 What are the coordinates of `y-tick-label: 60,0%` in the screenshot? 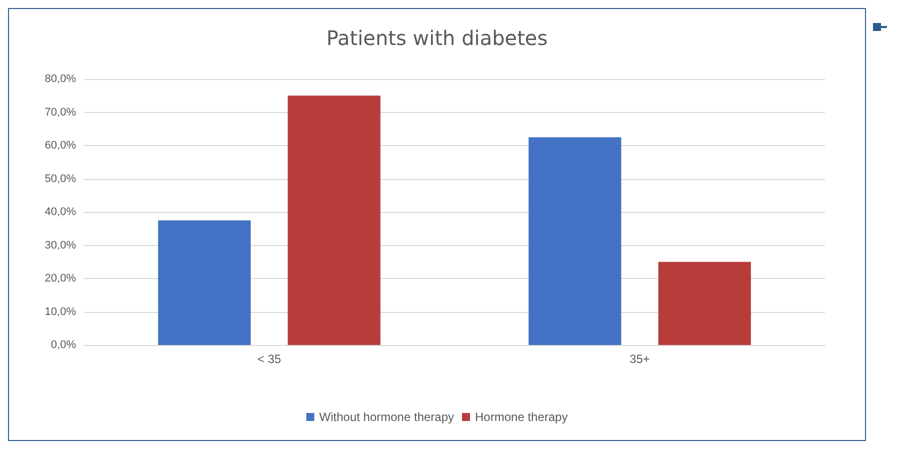 It's located at (60, 146).